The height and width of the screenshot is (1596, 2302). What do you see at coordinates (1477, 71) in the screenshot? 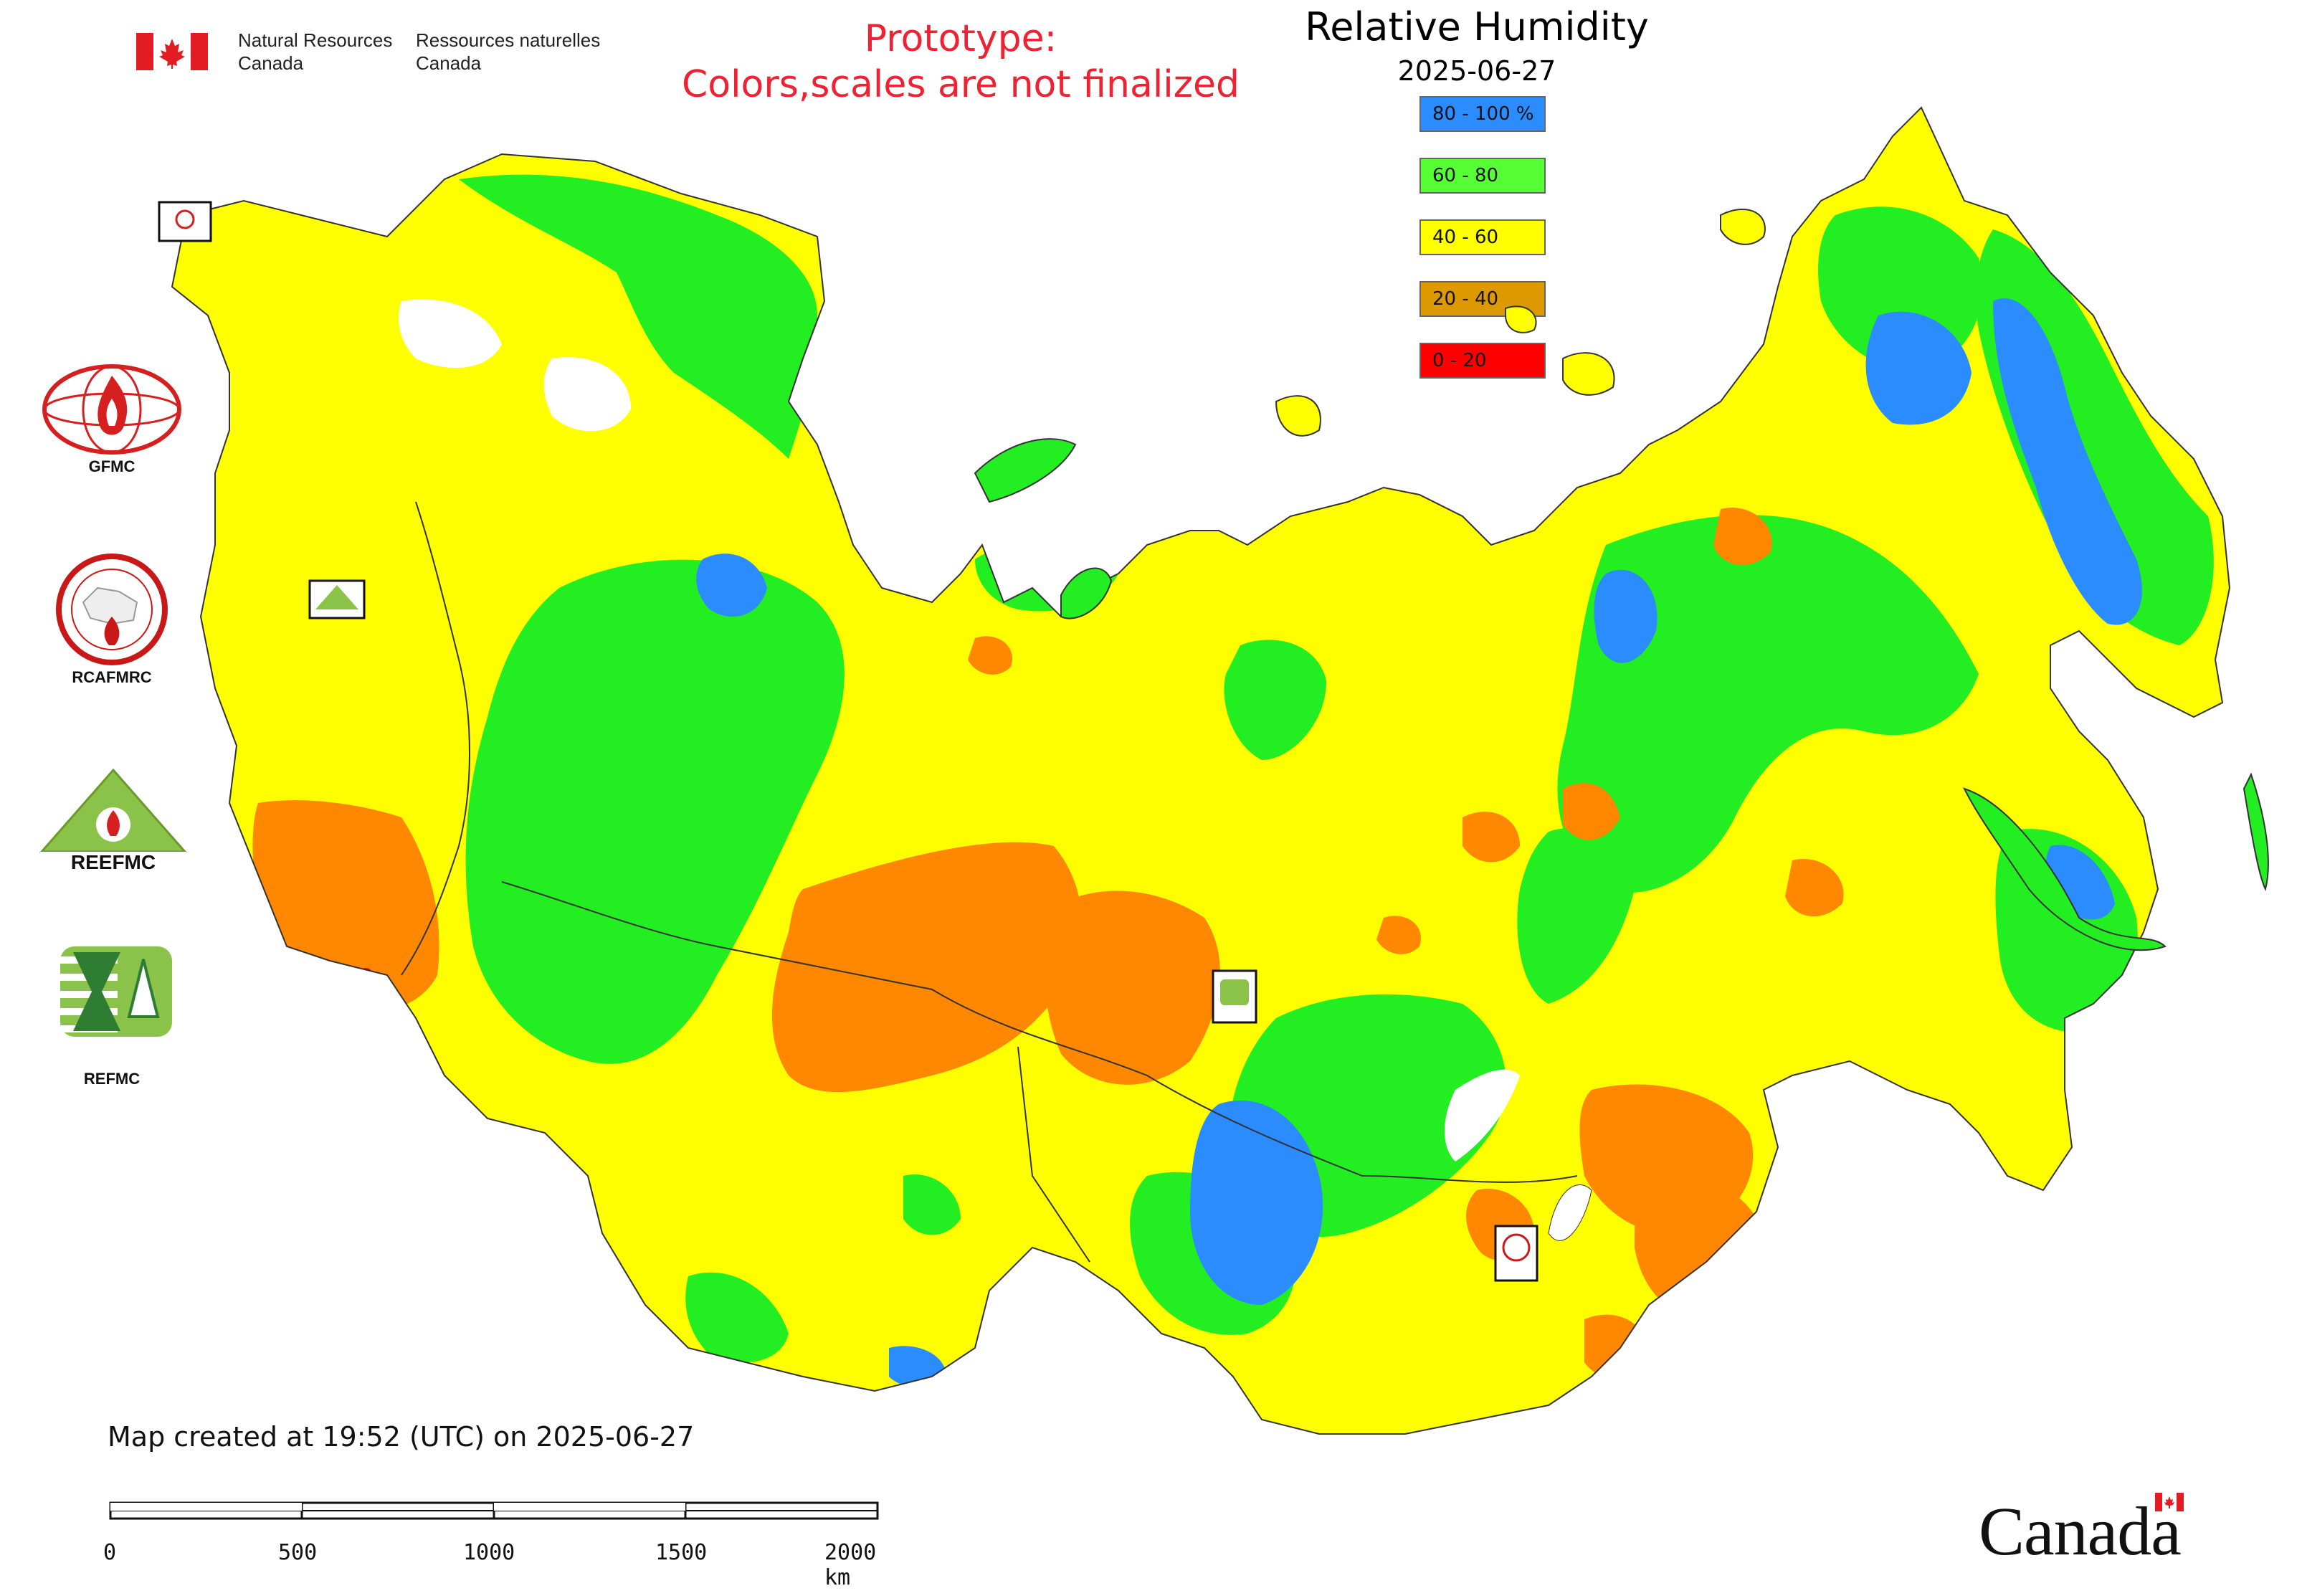
I see `map-date: 2025-06-27` at bounding box center [1477, 71].